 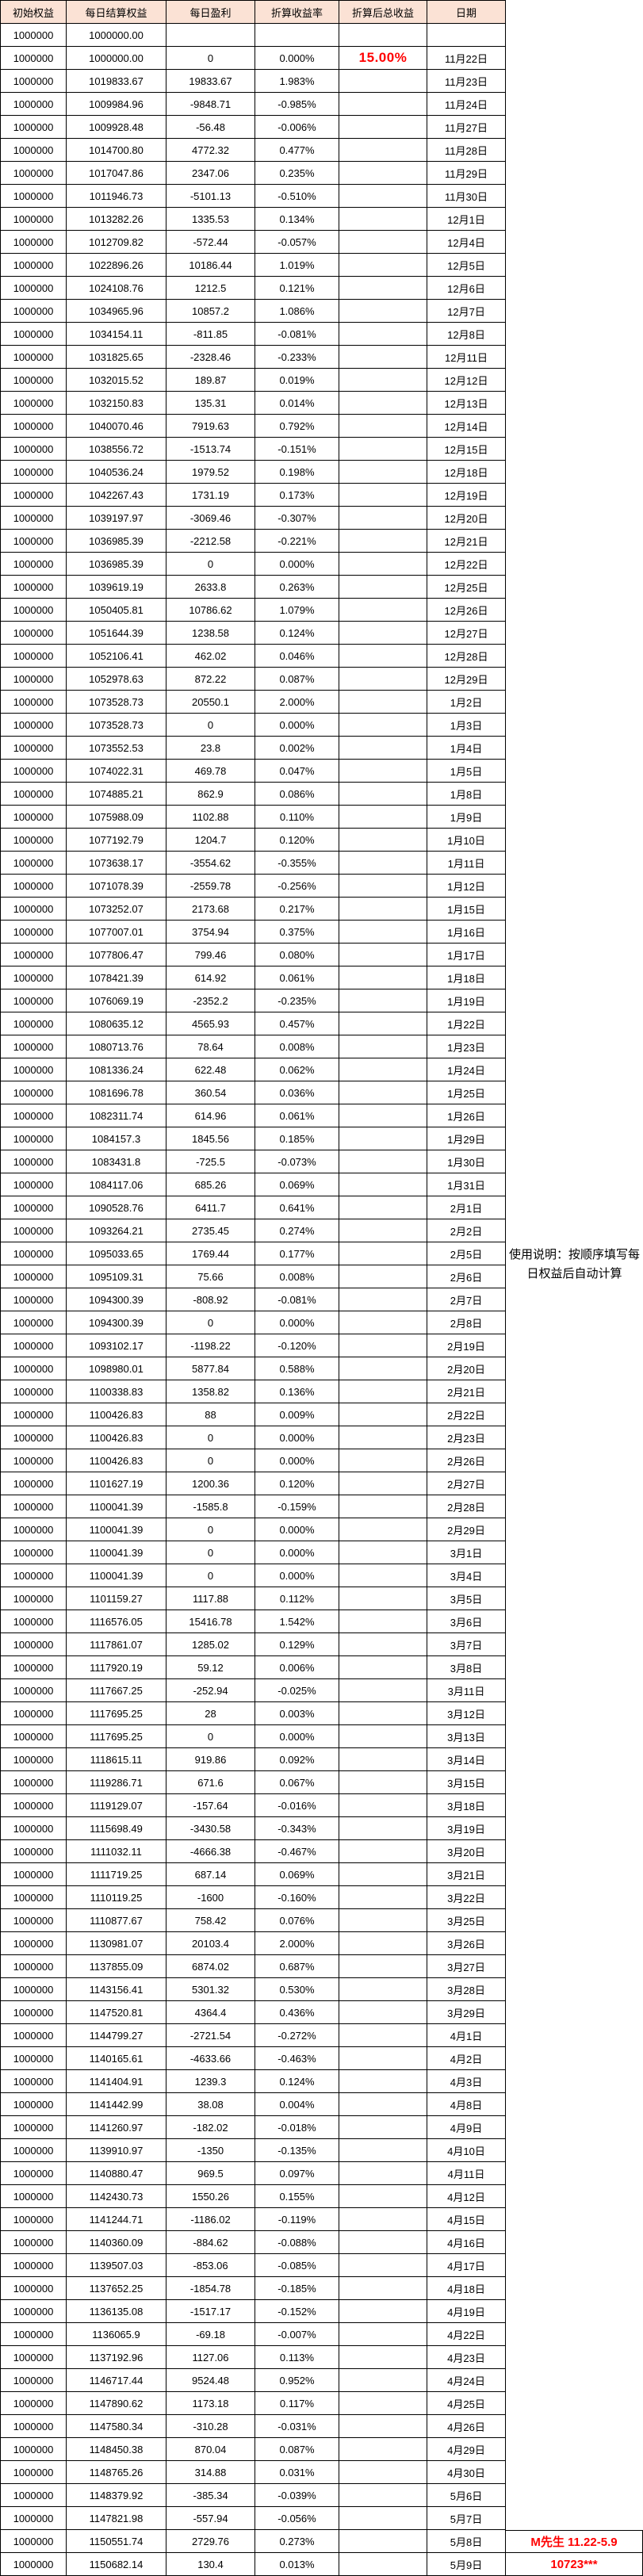 What do you see at coordinates (466, 2104) in the screenshot?
I see `date-cell: 4月8日` at bounding box center [466, 2104].